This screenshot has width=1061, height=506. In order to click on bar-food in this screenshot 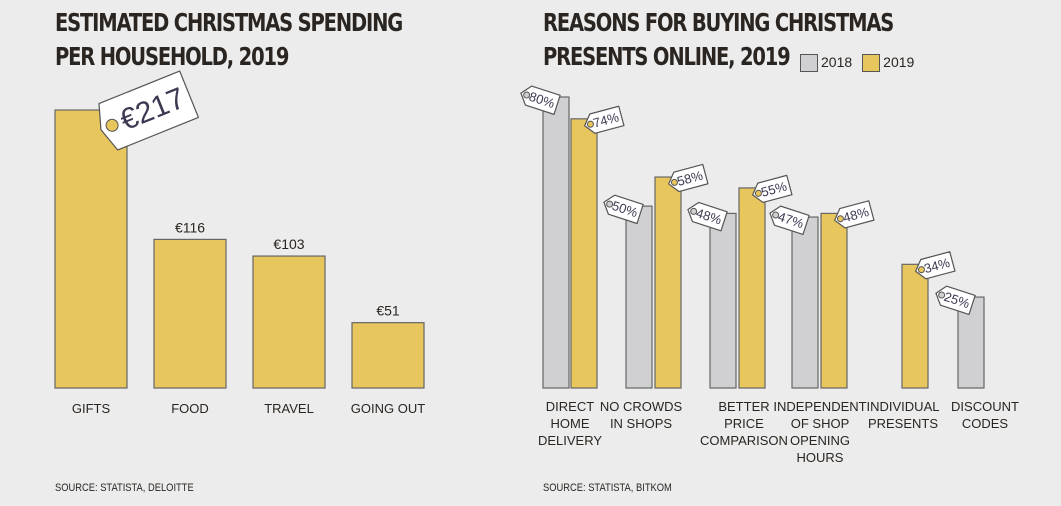, I will do `click(190, 313)`.